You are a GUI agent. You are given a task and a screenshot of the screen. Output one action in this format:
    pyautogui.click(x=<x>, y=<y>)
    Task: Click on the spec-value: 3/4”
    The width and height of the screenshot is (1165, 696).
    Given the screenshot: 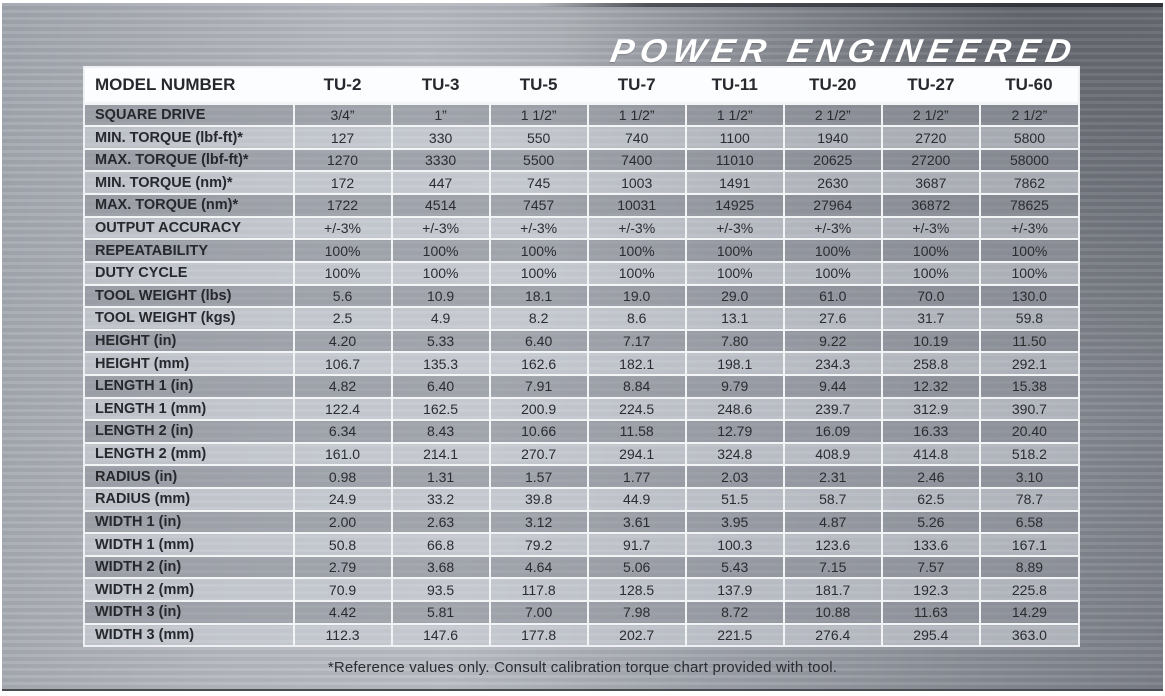 What is the action you would take?
    pyautogui.click(x=342, y=114)
    